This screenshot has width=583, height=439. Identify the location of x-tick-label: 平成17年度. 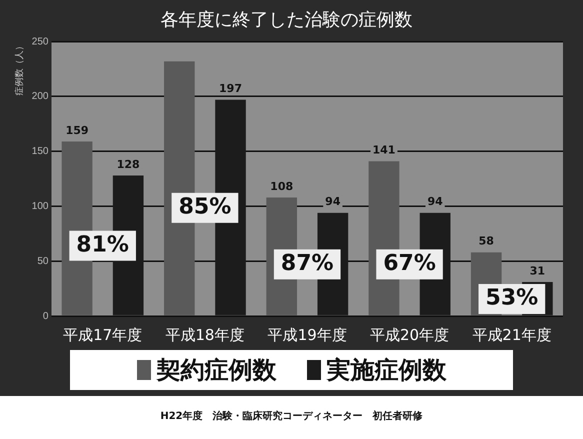
(102, 335).